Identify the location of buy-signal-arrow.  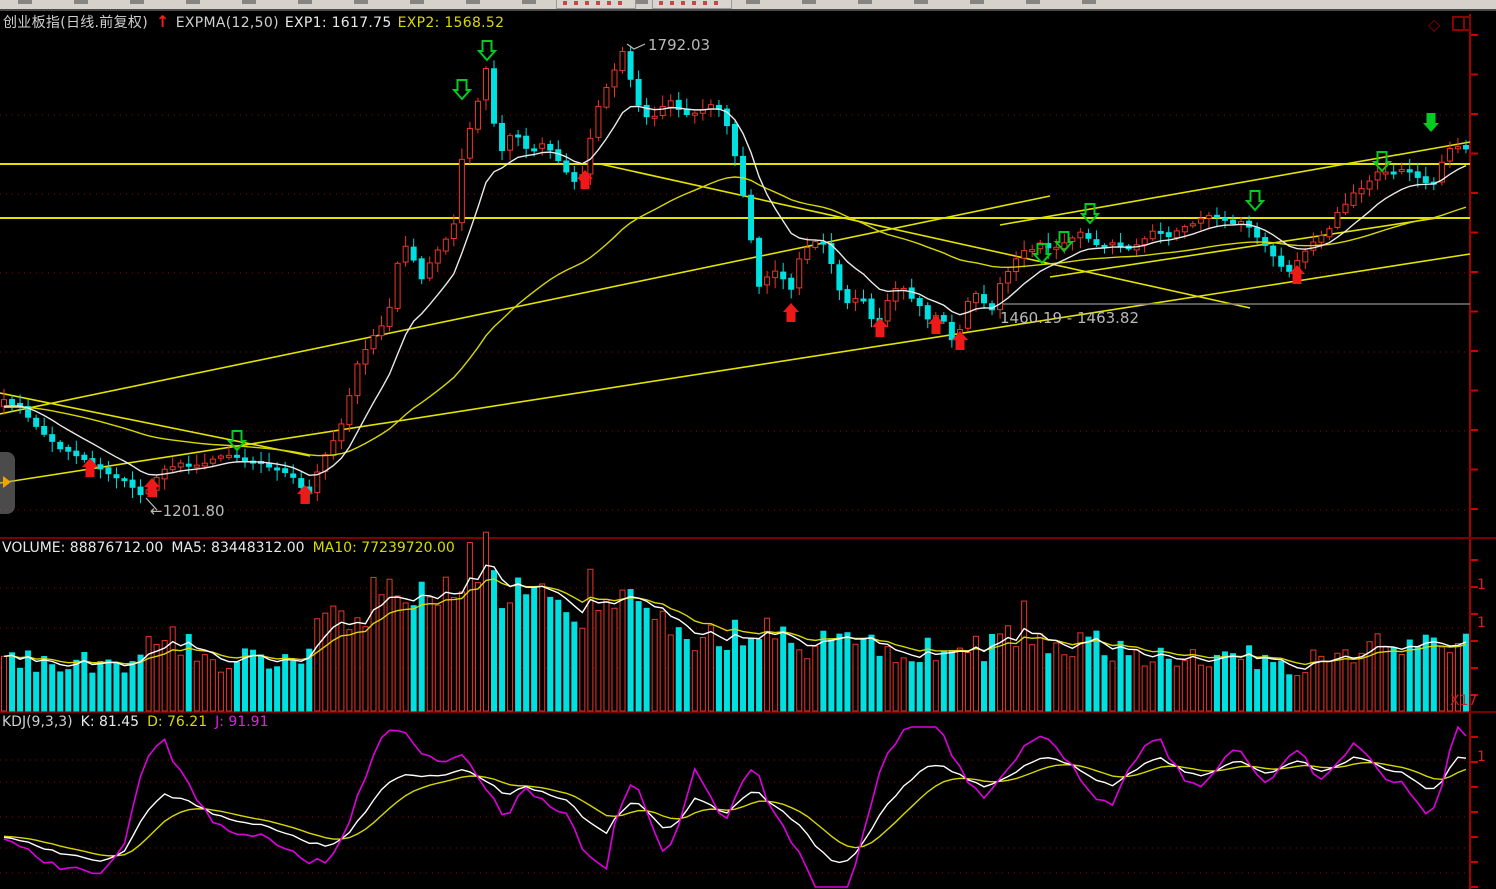
(791, 312).